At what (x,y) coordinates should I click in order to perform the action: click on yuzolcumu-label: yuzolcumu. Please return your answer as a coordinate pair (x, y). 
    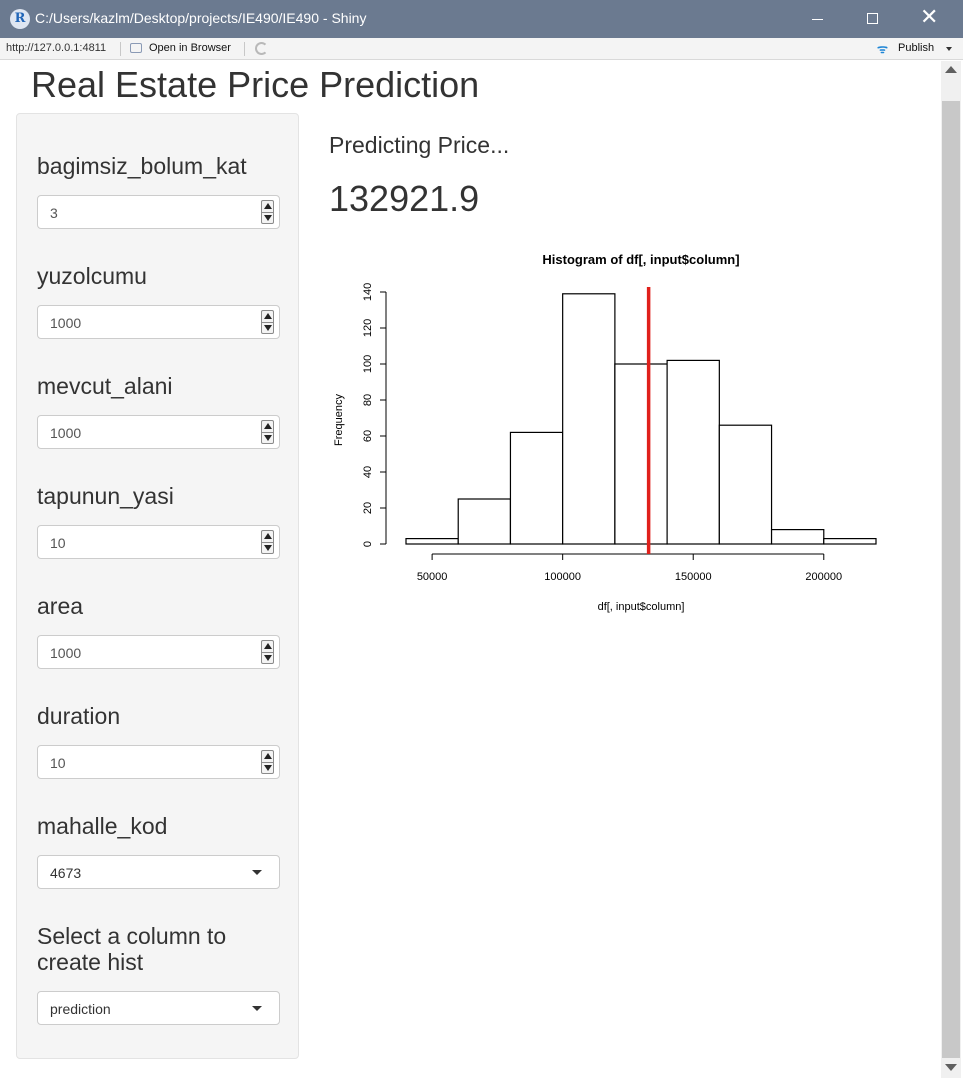
    Looking at the image, I should click on (92, 276).